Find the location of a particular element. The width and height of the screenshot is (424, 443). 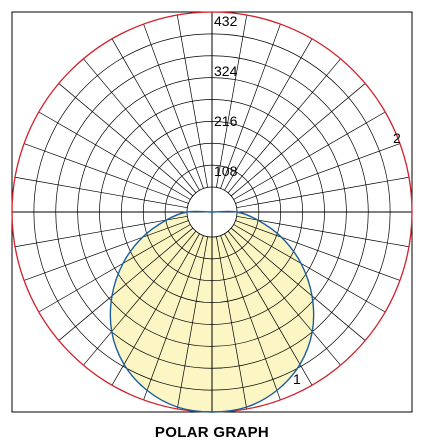

series-1-label: 1 is located at coordinates (297, 379).